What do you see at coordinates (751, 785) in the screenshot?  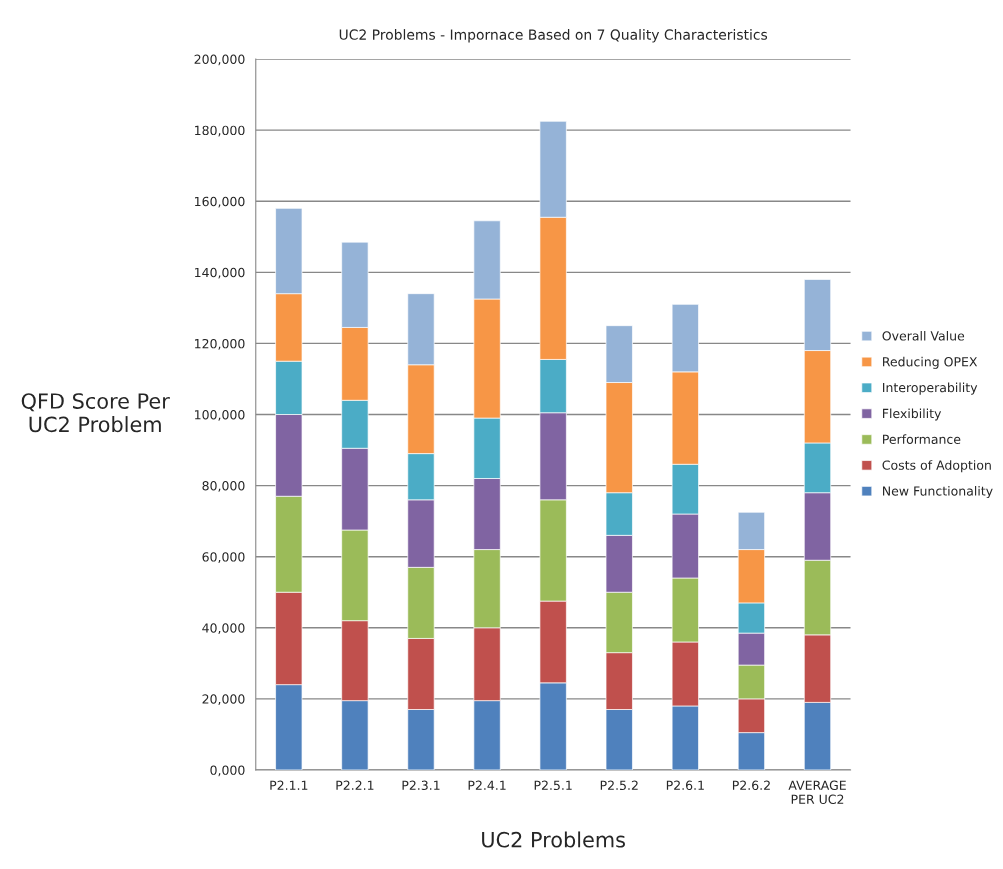 I see `x-tick-label: P2.6.2` at bounding box center [751, 785].